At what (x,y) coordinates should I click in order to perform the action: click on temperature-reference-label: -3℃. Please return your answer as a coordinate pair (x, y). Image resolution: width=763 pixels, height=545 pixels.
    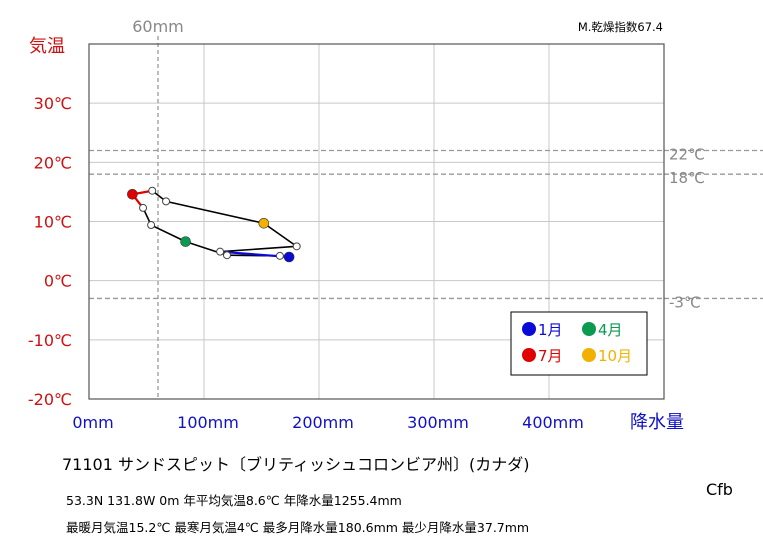
    Looking at the image, I should click on (685, 302).